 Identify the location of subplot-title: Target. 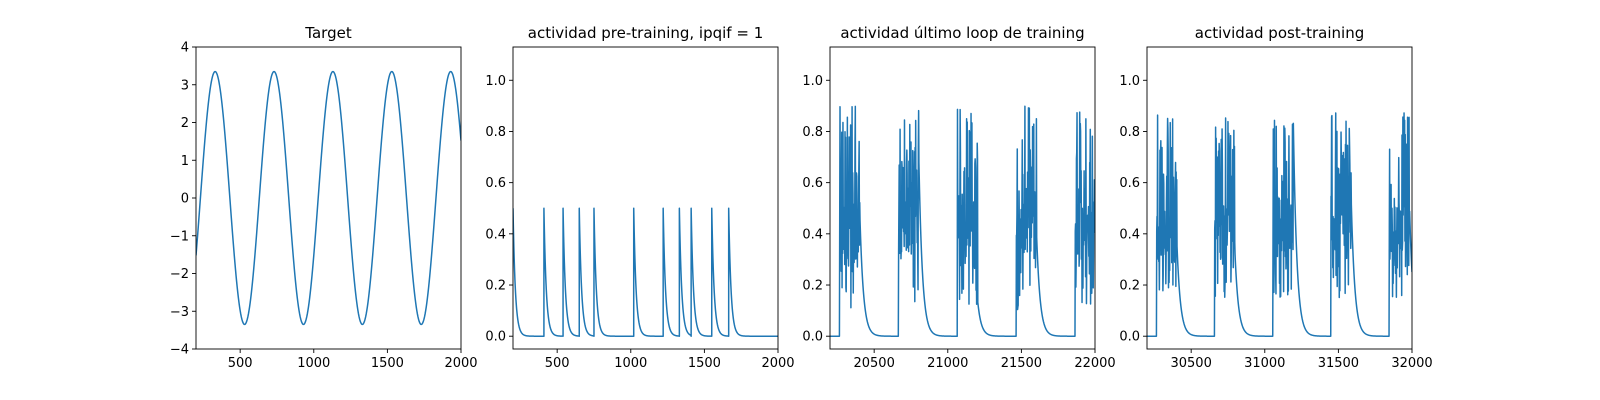
(328, 33).